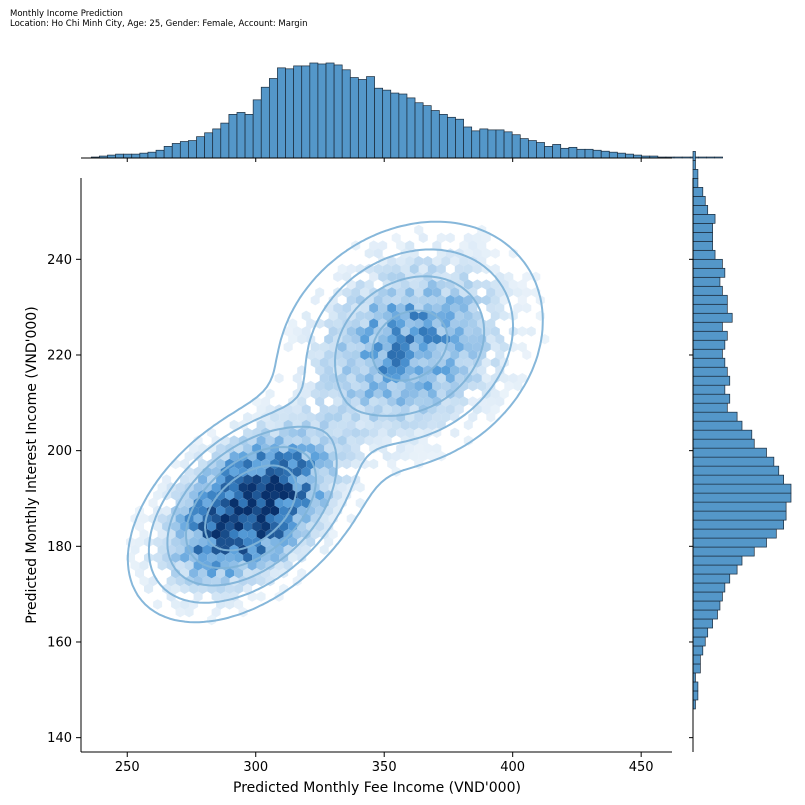 The width and height of the screenshot is (805, 805). Describe the element at coordinates (377, 788) in the screenshot. I see `x-axis-label: Predicted Monthly Fee Income (VND'000)` at that location.